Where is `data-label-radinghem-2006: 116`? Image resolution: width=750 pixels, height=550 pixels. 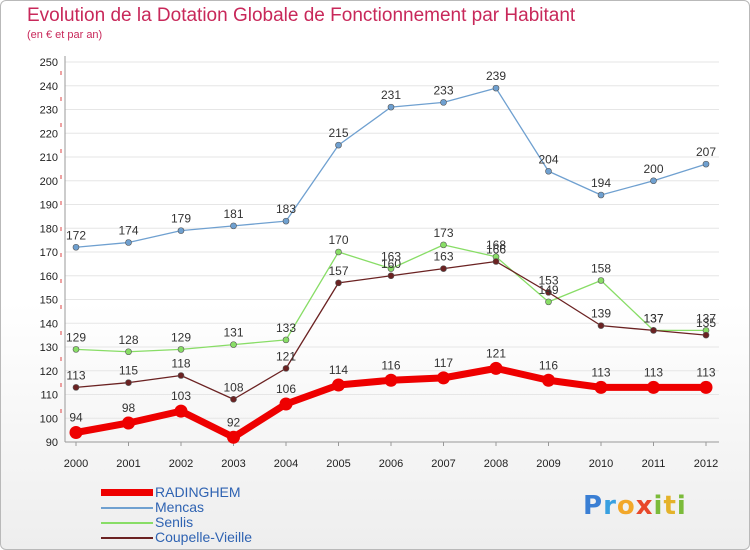 data-label-radinghem-2006: 116 is located at coordinates (390, 365).